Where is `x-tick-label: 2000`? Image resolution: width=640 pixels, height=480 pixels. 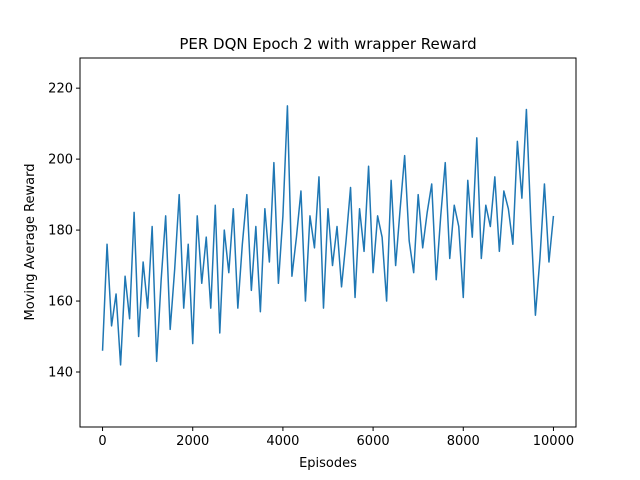 x-tick-label: 2000 is located at coordinates (192, 441).